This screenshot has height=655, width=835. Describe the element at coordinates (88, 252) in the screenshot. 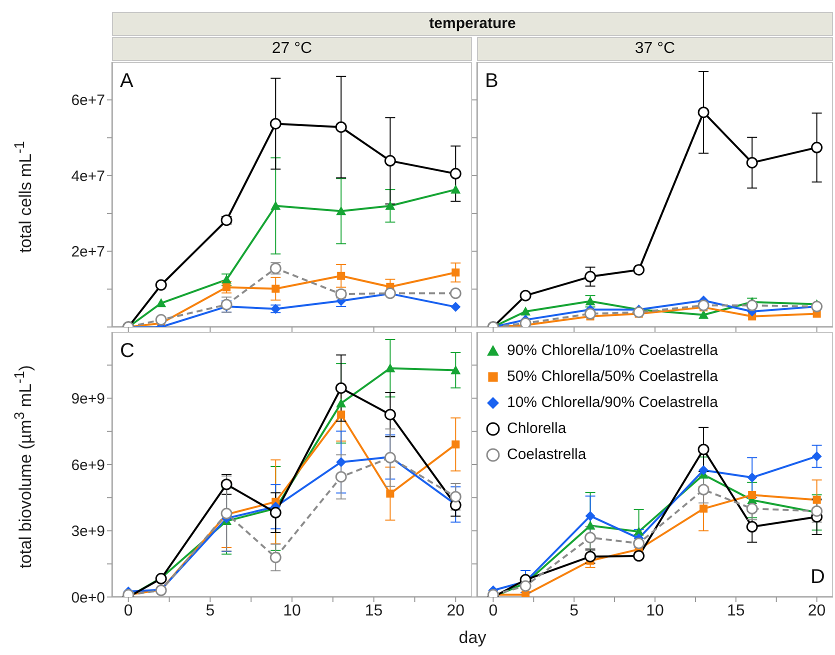

I see `y-tick-label: 2e+7` at that location.